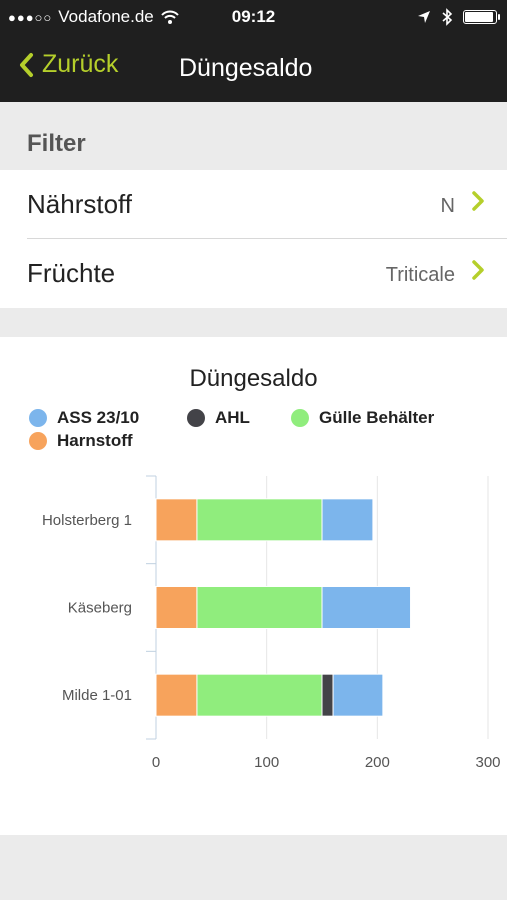 The width and height of the screenshot is (507, 900). What do you see at coordinates (98, 417) in the screenshot?
I see `legend-label: ASS 23/10` at bounding box center [98, 417].